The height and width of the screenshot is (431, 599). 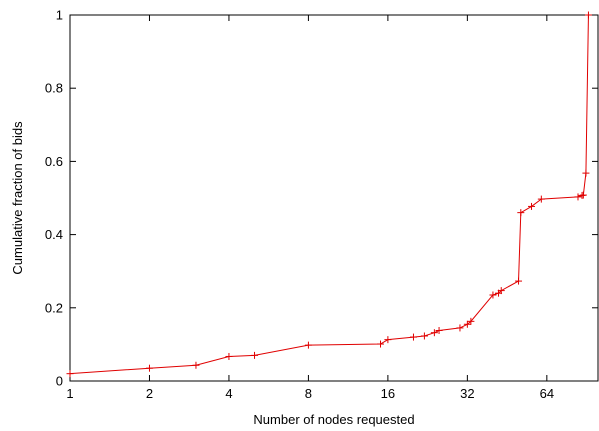 What do you see at coordinates (69, 393) in the screenshot?
I see `x-tick-label: 1` at bounding box center [69, 393].